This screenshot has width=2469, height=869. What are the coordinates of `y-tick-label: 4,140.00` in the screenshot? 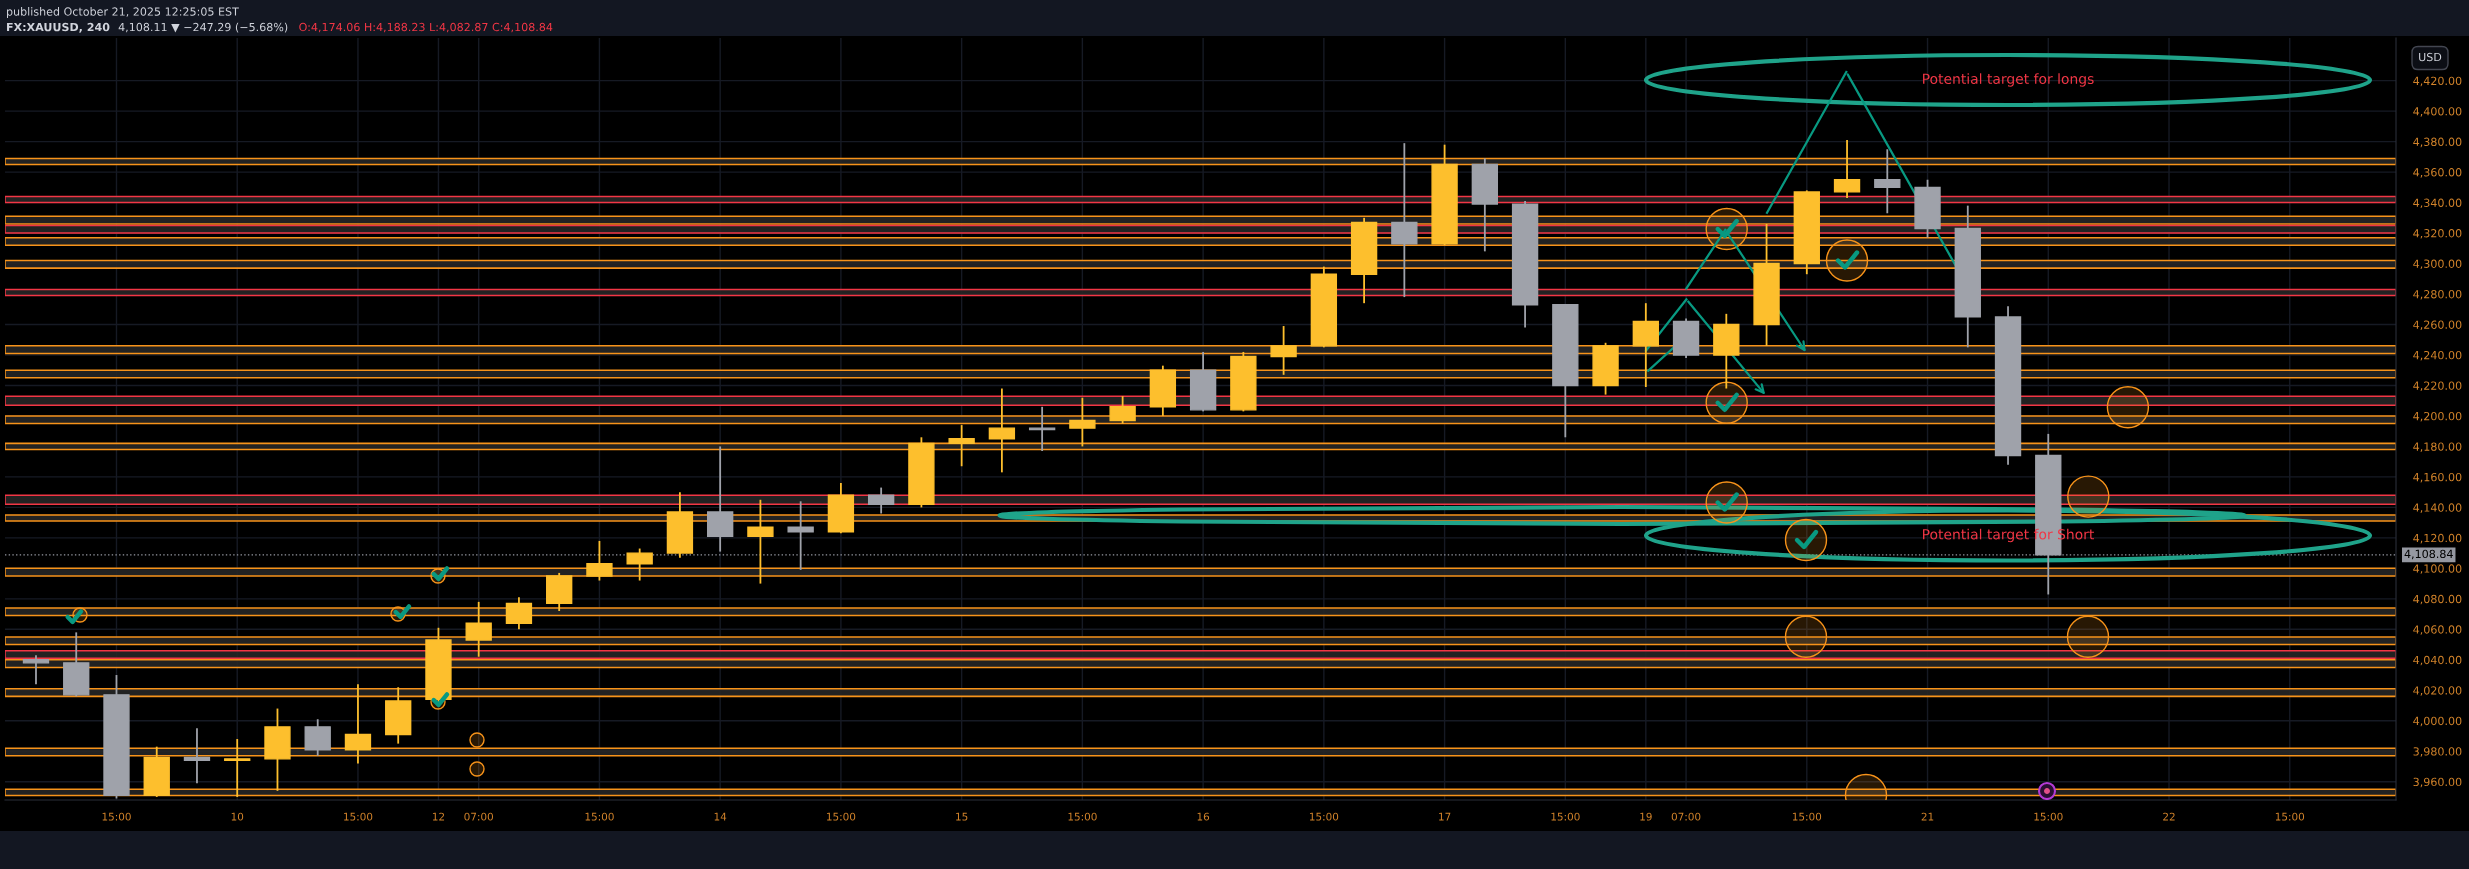 It's located at (2437, 508).